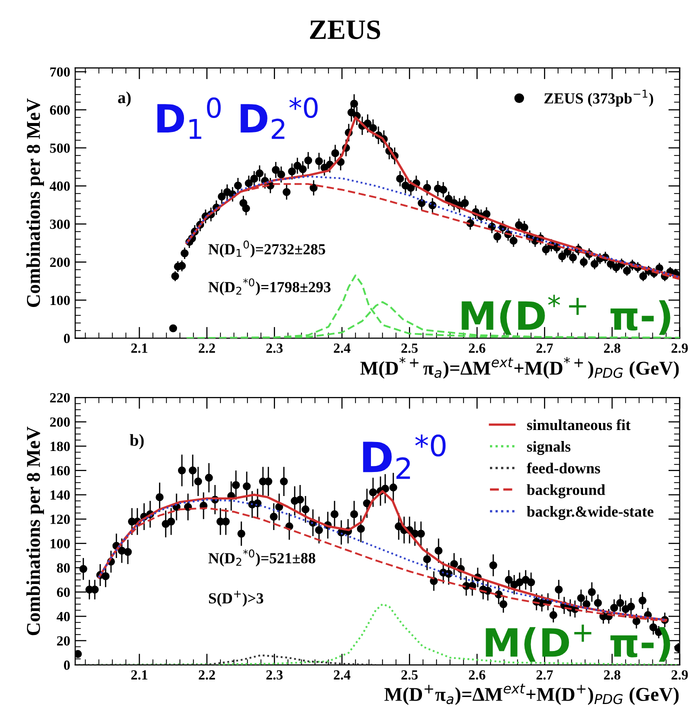 The height and width of the screenshot is (715, 690). I want to click on chart-title: ZEUS, so click(345, 30).